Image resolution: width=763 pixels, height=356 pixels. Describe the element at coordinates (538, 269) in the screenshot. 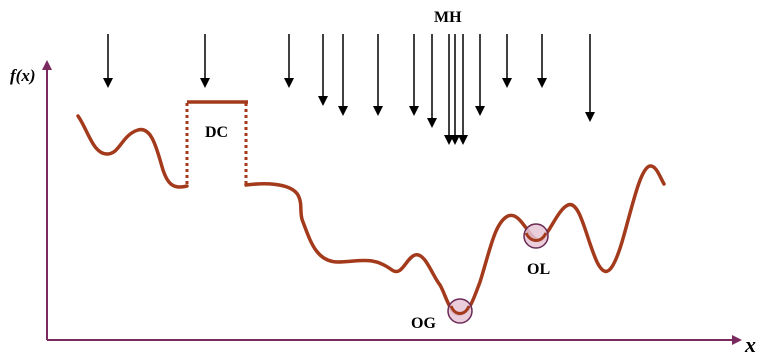

I see `ol-label: OL` at that location.